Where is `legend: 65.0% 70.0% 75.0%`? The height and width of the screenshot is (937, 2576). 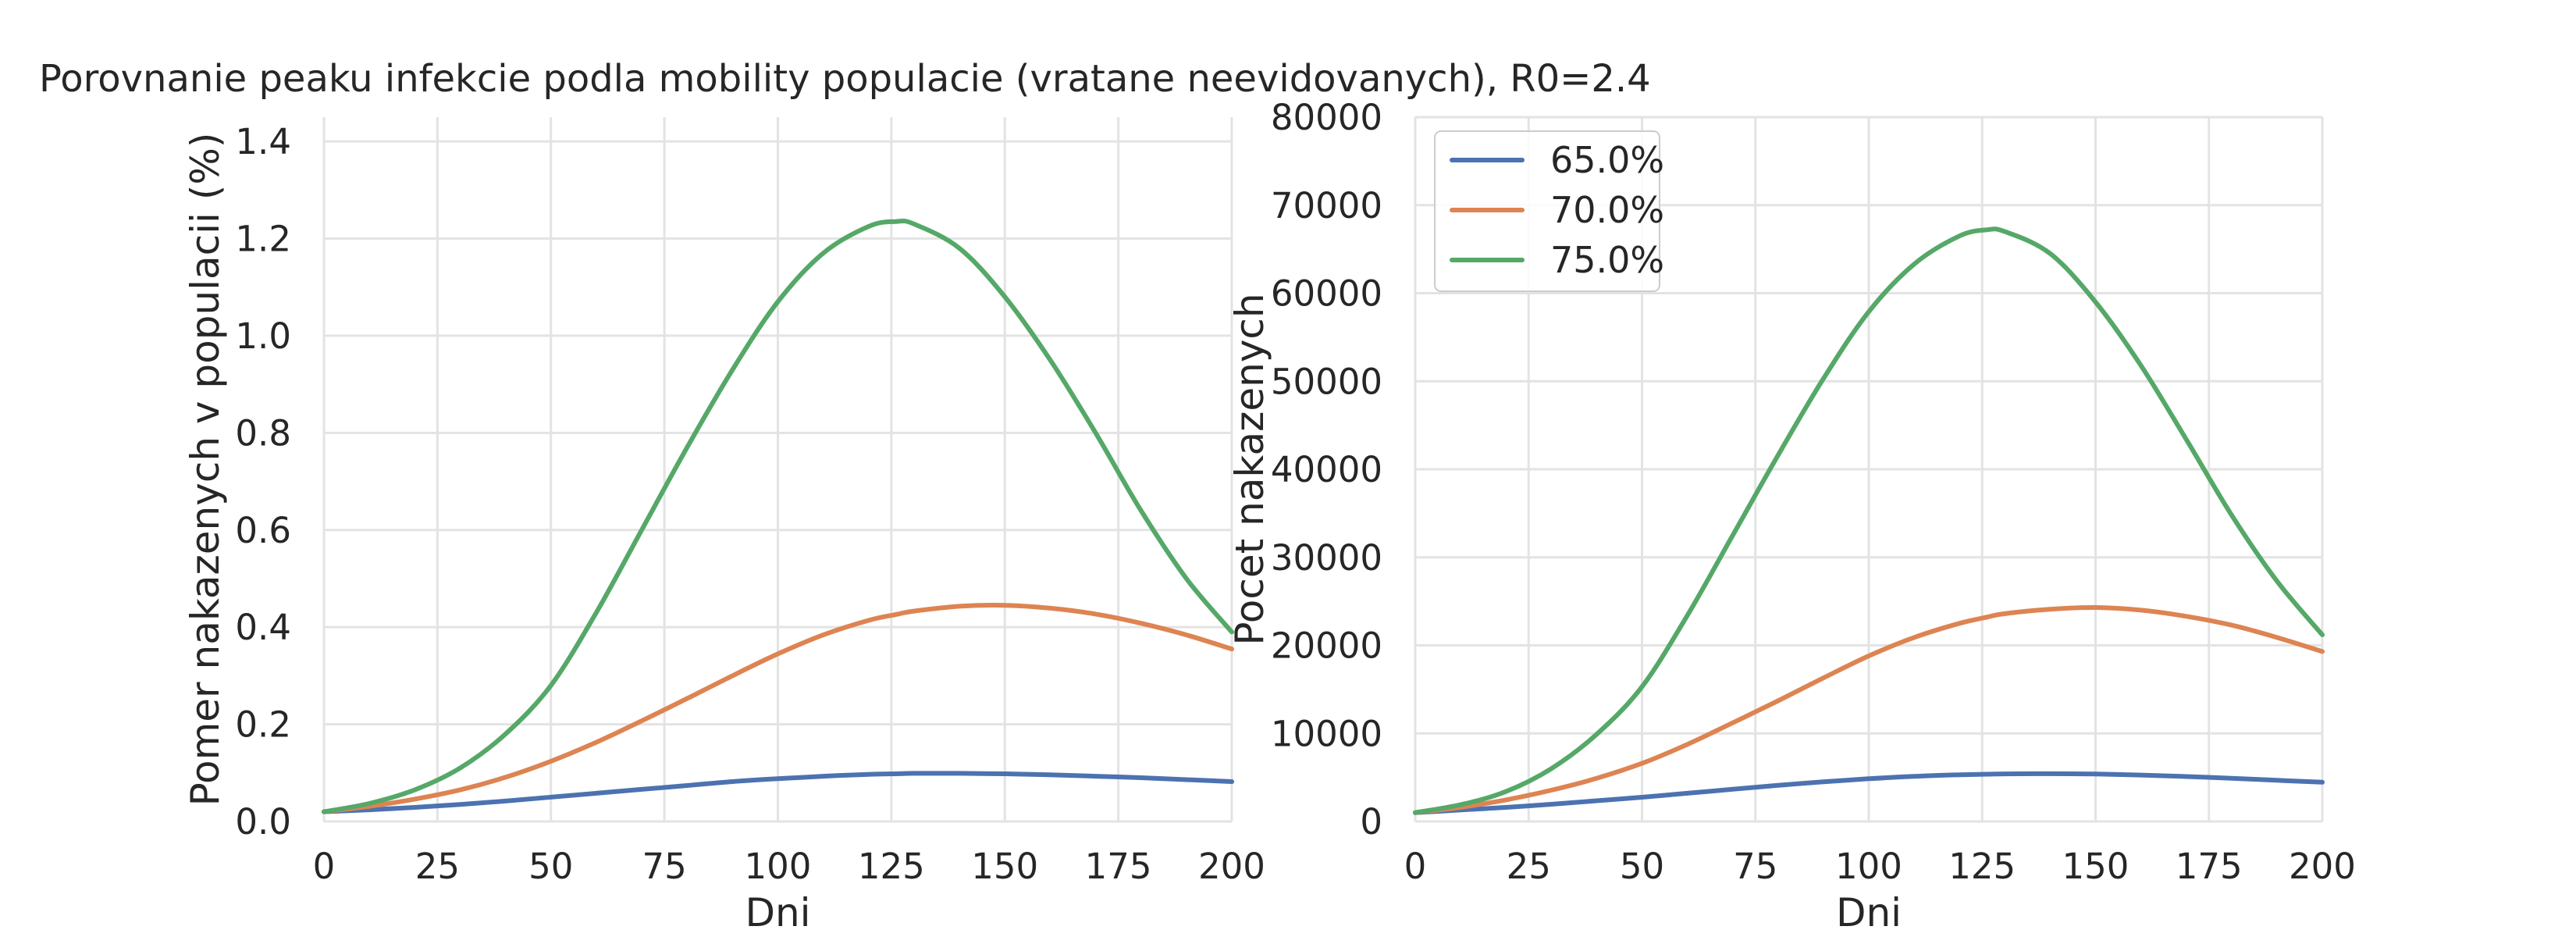
legend: 65.0% 70.0% 75.0% is located at coordinates (1549, 211).